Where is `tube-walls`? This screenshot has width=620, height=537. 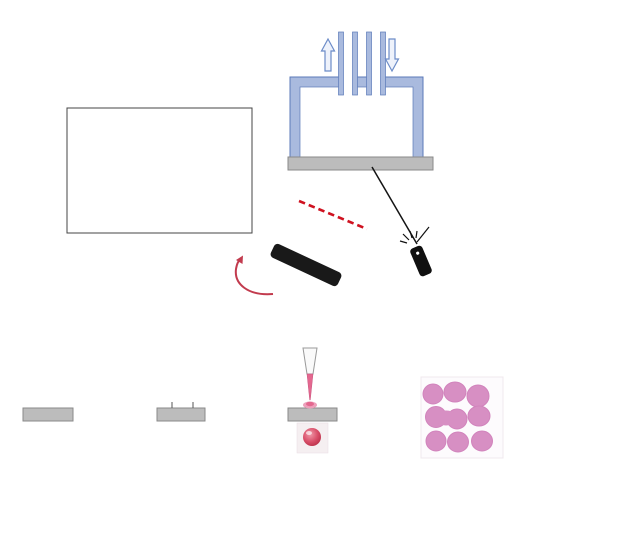 tube-walls is located at coordinates (362, 63).